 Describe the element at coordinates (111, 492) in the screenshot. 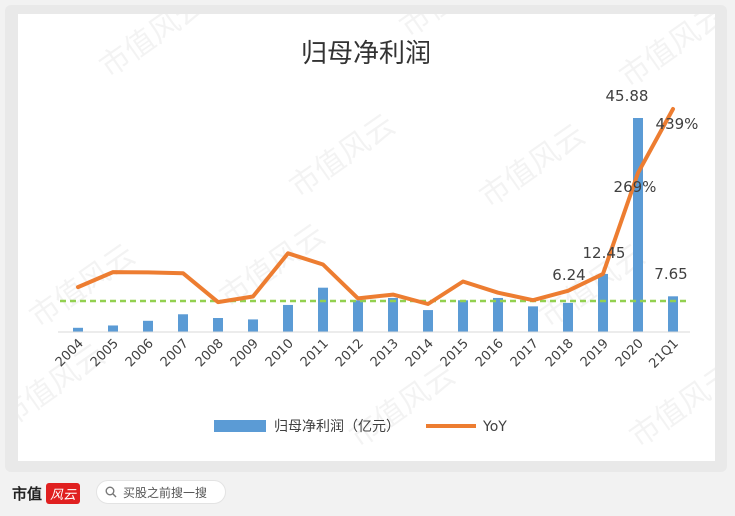

I see `search-icon` at that location.